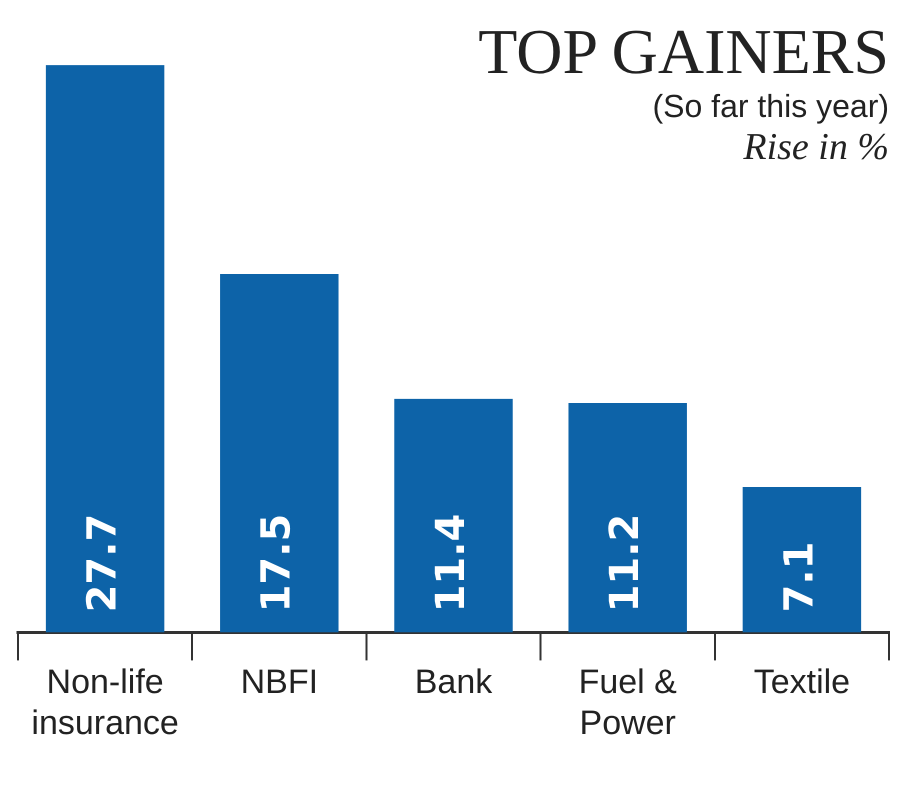  What do you see at coordinates (625, 563) in the screenshot?
I see `data-label: 11.2` at bounding box center [625, 563].